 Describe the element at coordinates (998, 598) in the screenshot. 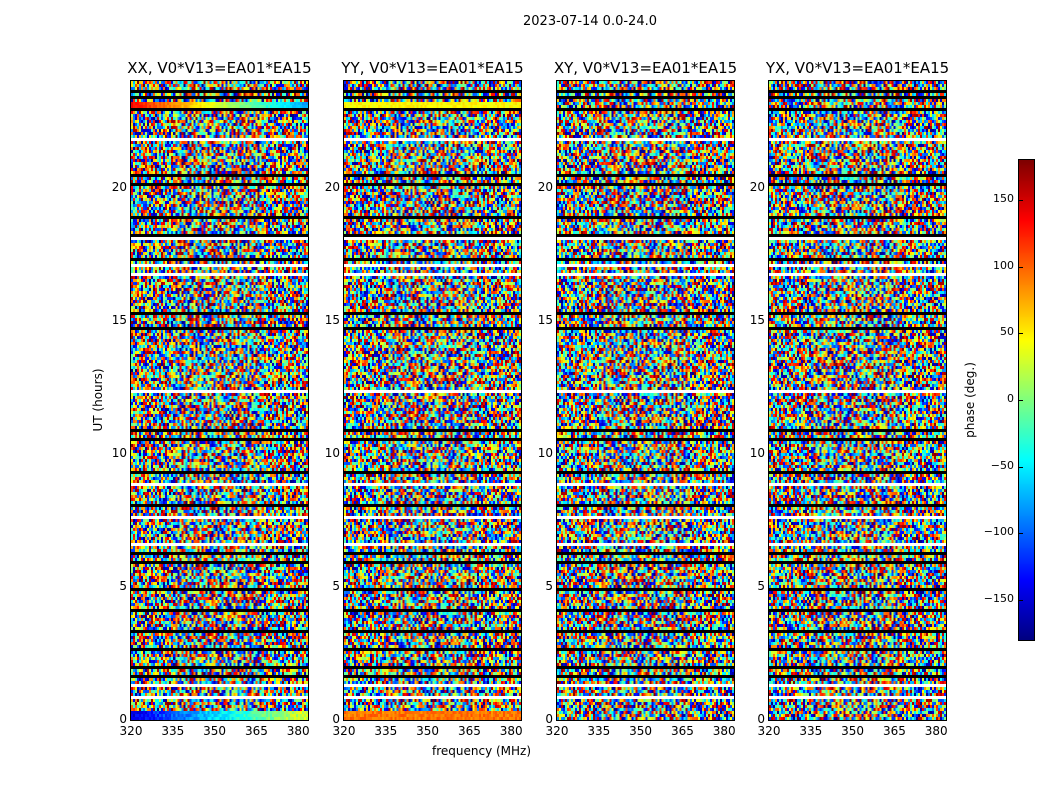

I see `colorbar-tick-label: −150` at that location.